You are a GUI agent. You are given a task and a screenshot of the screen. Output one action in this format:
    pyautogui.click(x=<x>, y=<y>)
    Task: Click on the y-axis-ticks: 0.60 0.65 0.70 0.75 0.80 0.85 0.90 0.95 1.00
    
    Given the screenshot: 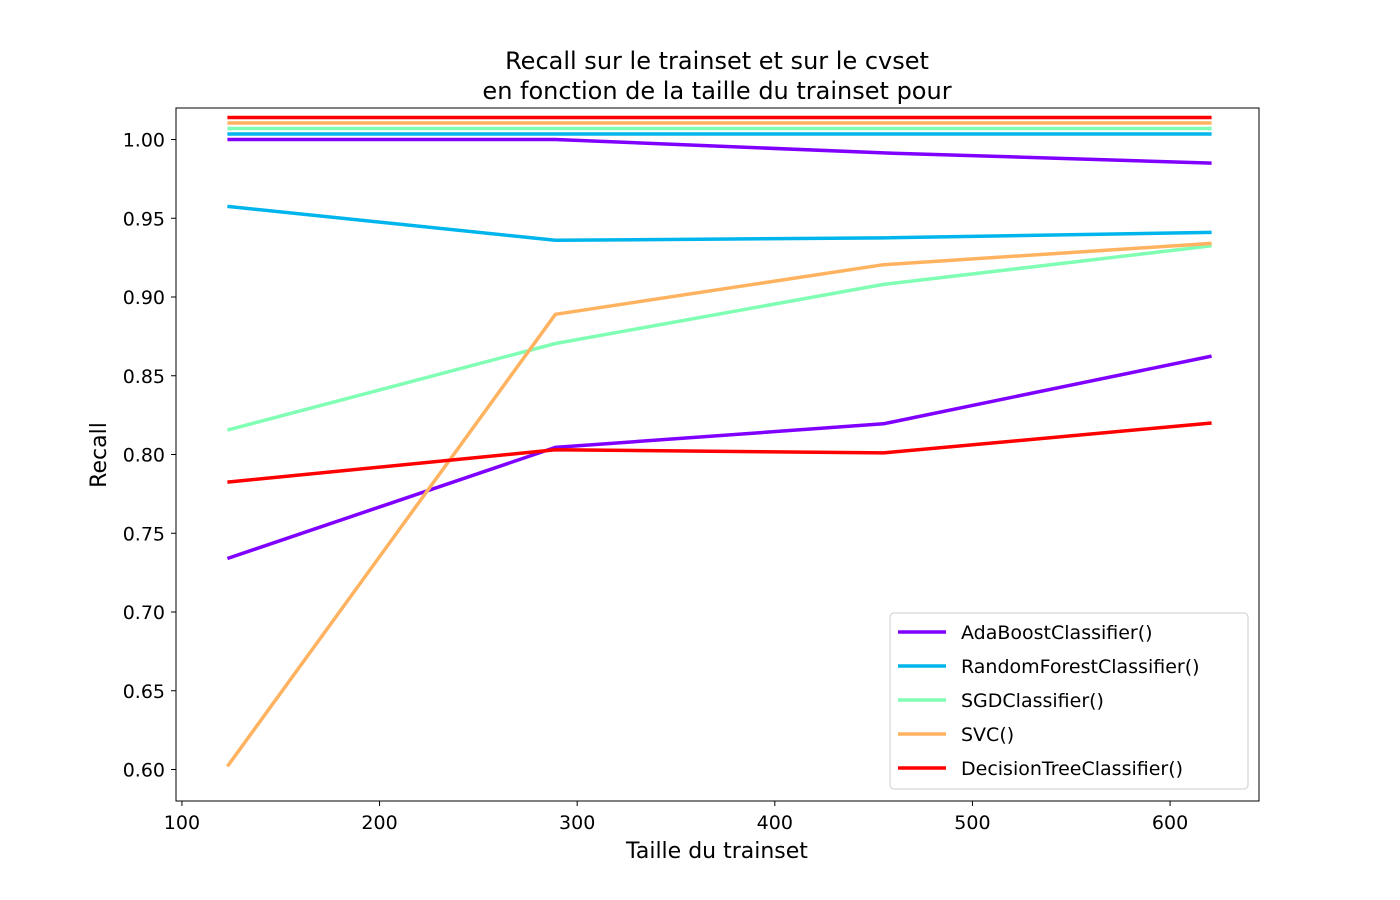 What is the action you would take?
    pyautogui.click(x=149, y=456)
    